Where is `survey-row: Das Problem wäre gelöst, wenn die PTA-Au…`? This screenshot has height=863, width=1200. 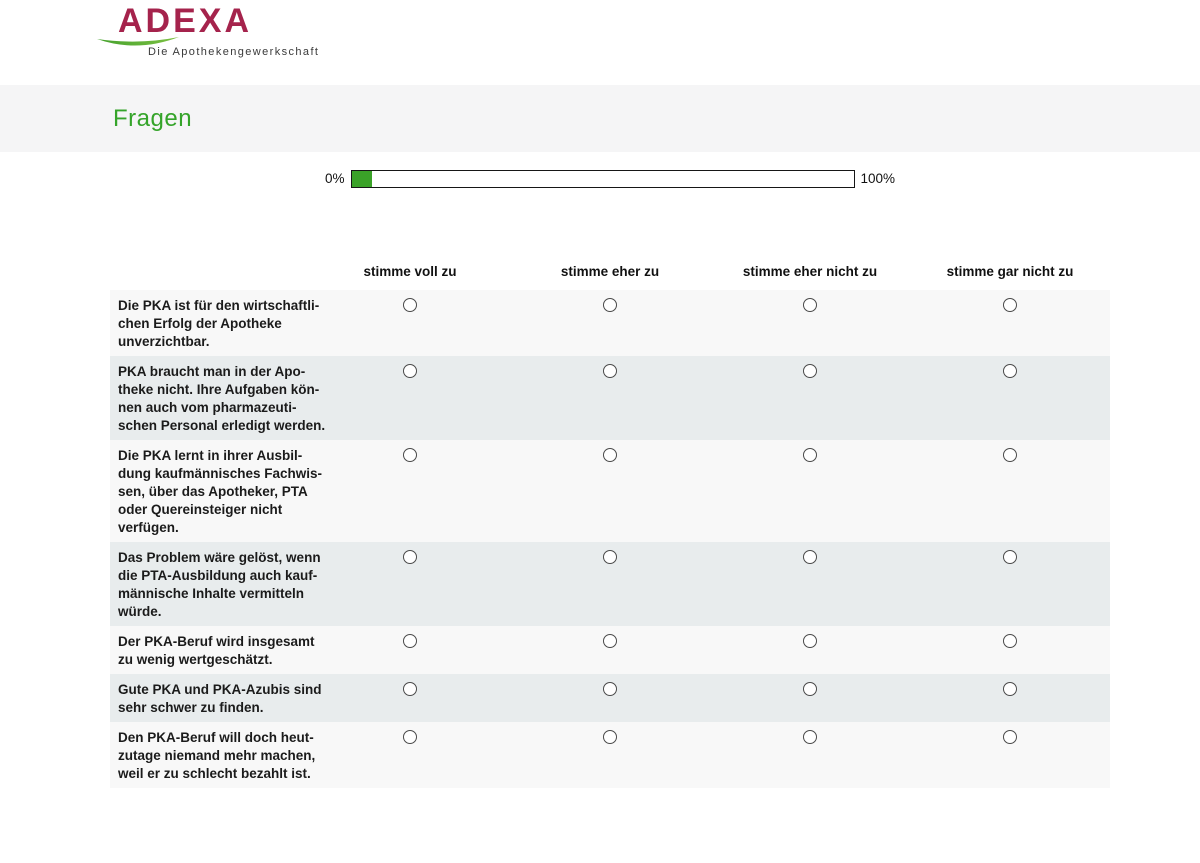 survey-row: Das Problem wäre gelöst, wenn die PTA-Au… is located at coordinates (610, 584).